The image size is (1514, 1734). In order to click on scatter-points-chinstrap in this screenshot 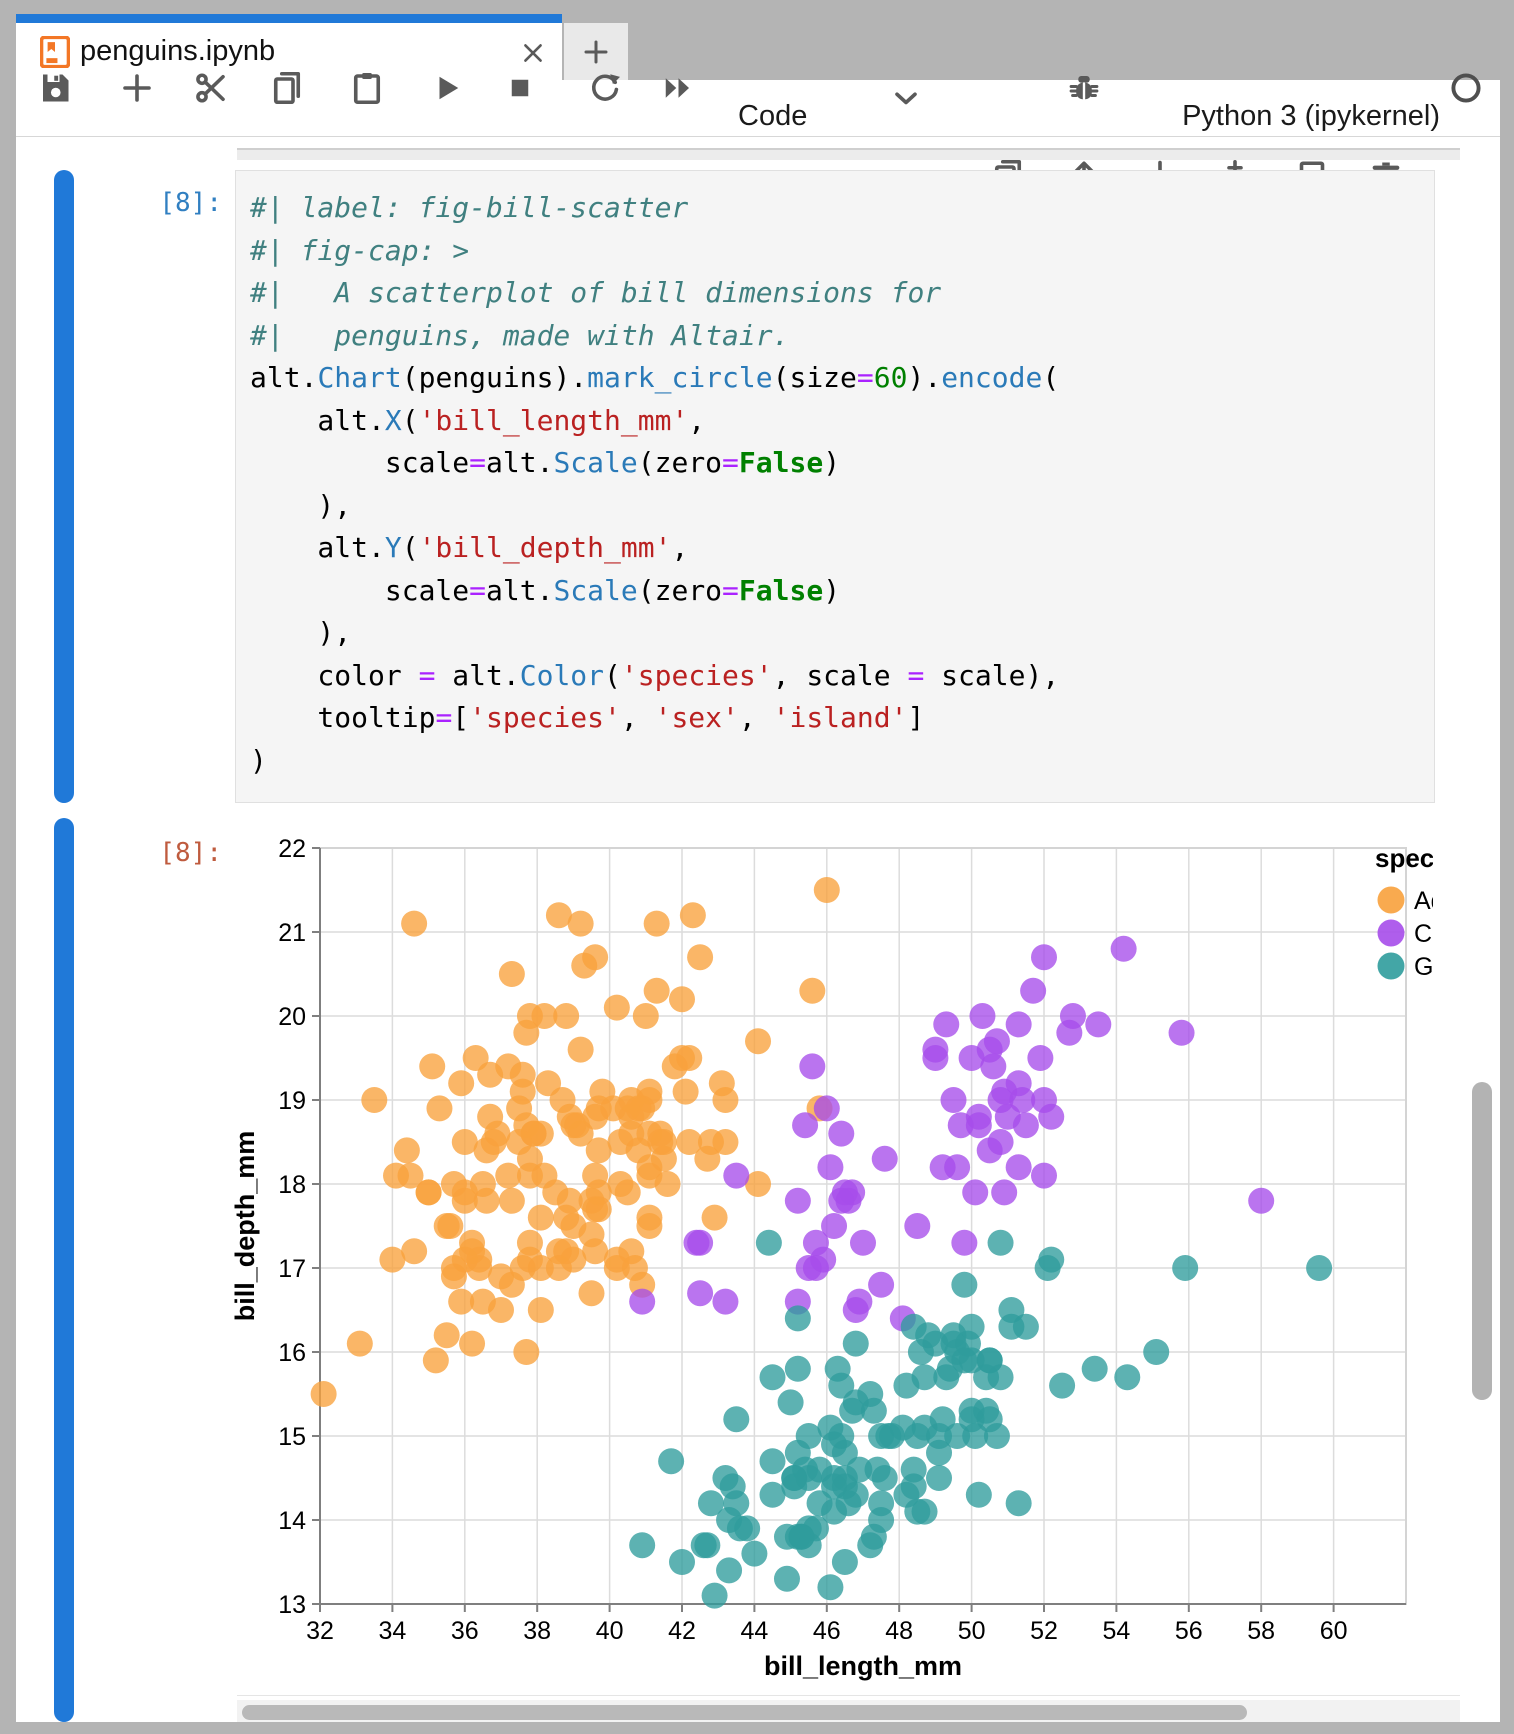, I will do `click(952, 1133)`.